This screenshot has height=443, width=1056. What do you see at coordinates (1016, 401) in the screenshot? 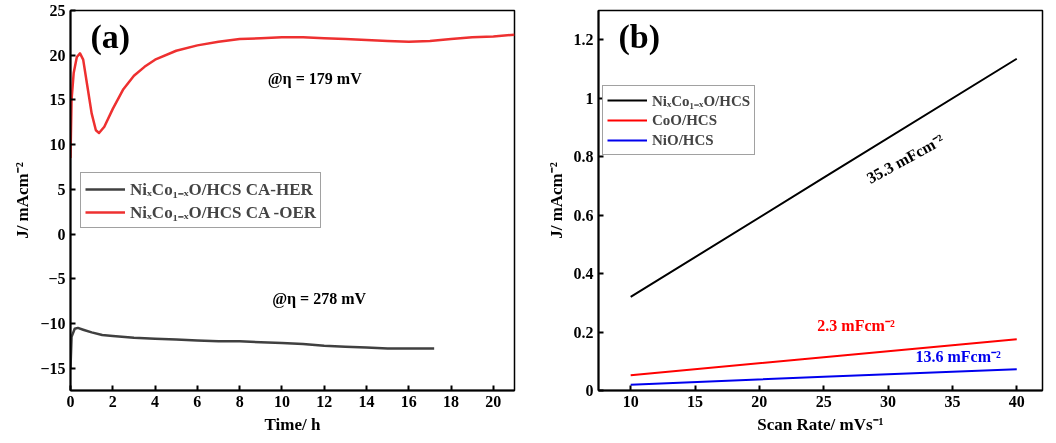
I see `x-tick-label: 40` at bounding box center [1016, 401].